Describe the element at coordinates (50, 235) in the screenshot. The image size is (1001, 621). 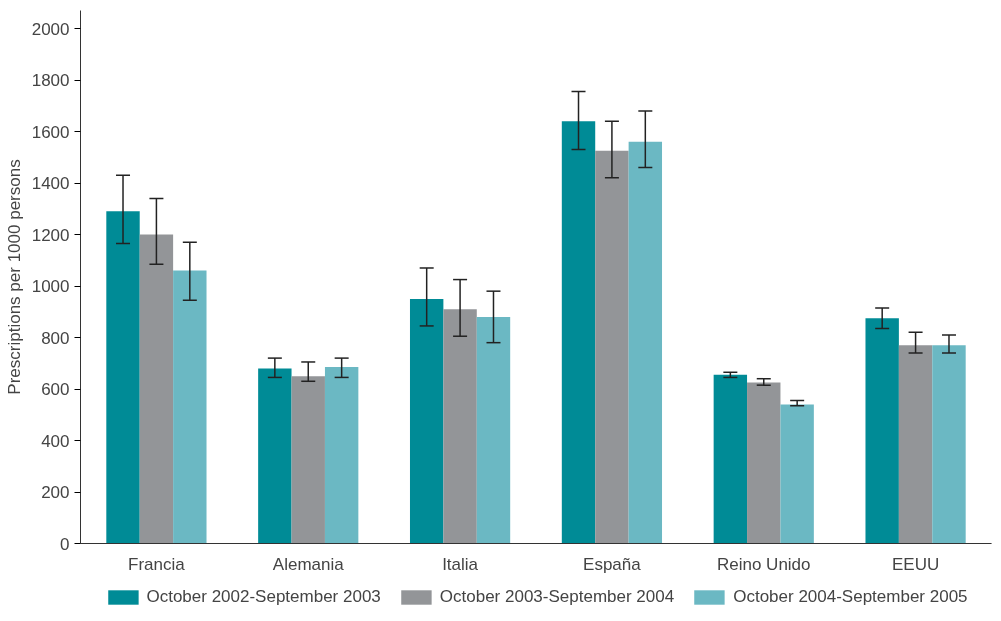
I see `y-tick-label: 1200` at that location.